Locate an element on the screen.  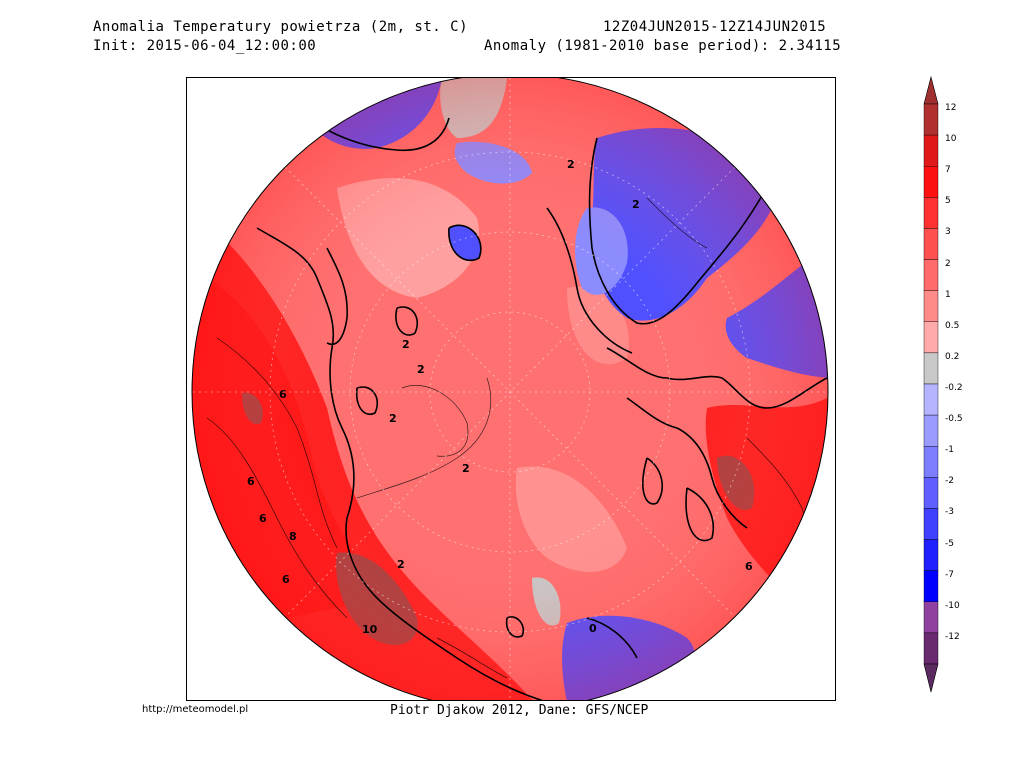
color-scale-label: 7 is located at coordinates (948, 170).